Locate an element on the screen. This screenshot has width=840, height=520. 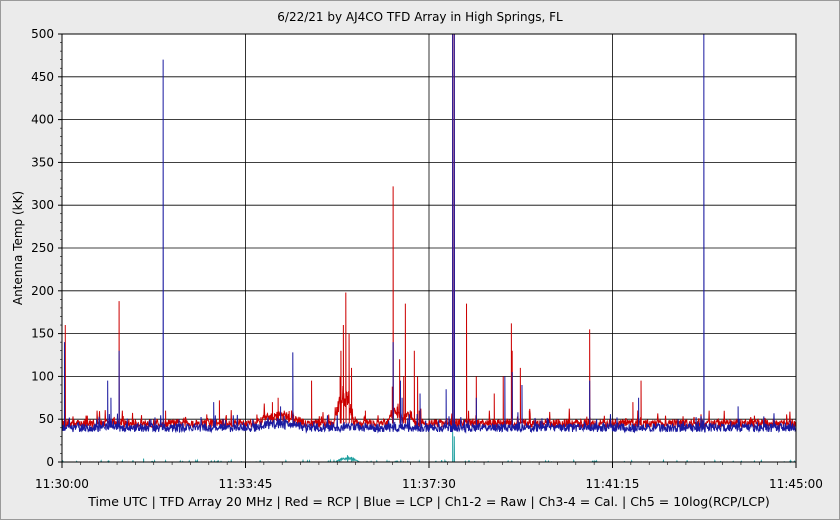
x-tick-label: 11:45:00 is located at coordinates (796, 484).